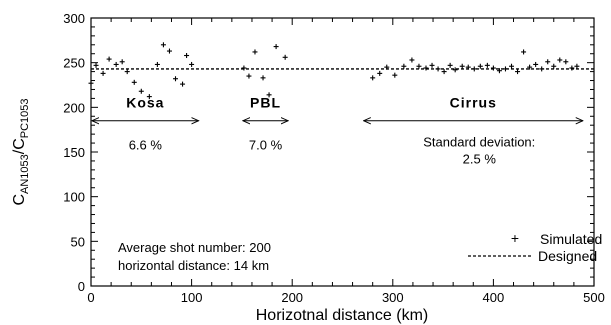 This screenshot has width=611, height=325. I want to click on y-tick-label: 0, so click(81, 286).